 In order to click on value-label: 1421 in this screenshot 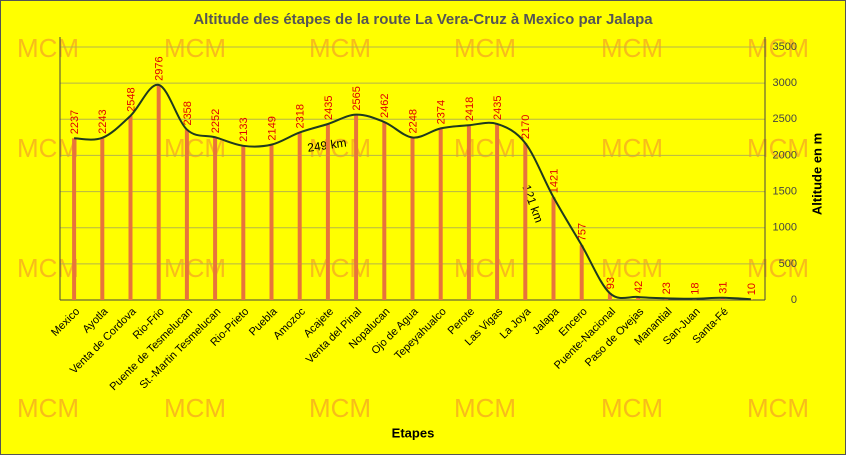, I will do `click(554, 181)`.